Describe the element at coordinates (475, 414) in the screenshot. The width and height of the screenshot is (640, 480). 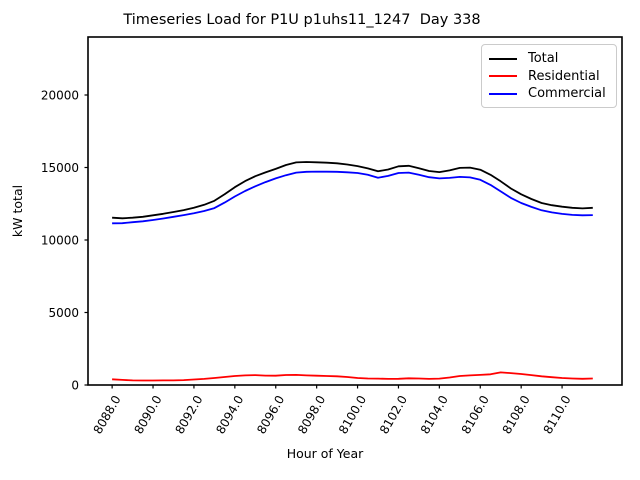
I see `x-tick-label: 8106.0` at that location.